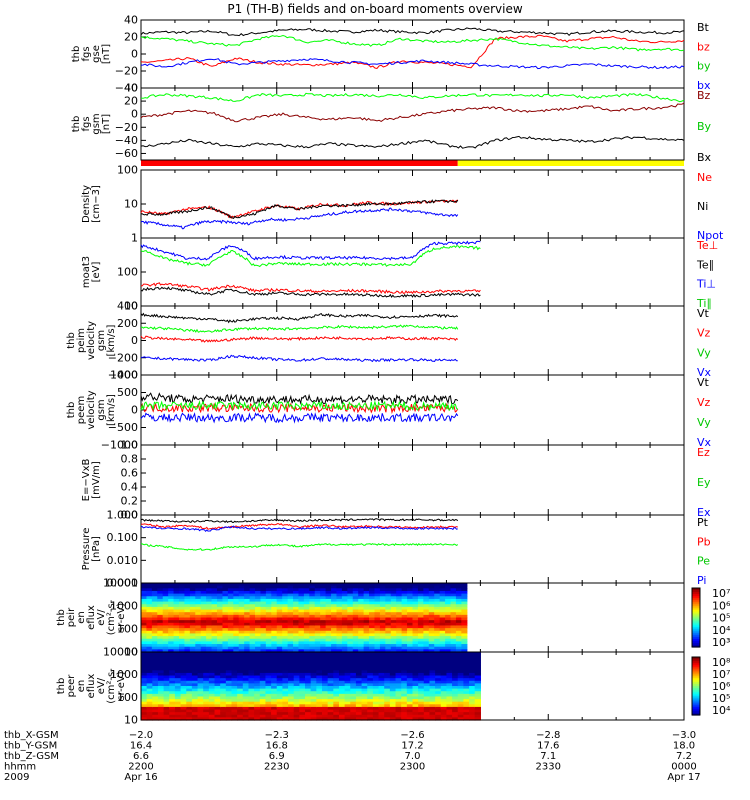  Describe the element at coordinates (81, 686) in the screenshot. I see `y-label-line: en` at that location.